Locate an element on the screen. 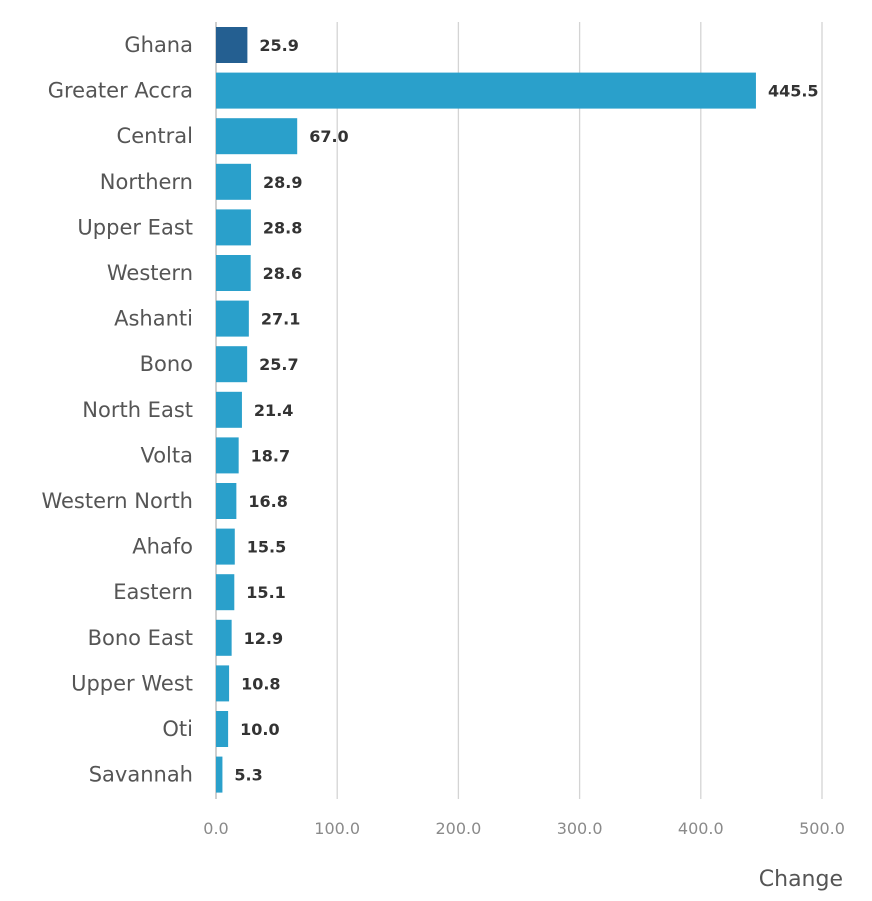  bar-savannah is located at coordinates (219, 774).